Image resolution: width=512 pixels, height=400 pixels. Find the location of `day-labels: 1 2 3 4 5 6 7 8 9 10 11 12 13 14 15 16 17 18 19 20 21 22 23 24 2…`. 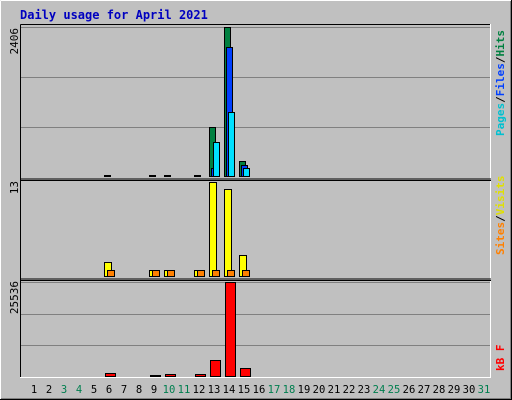

day-labels: 1 2 3 4 5 6 7 8 9 10 11 12 13 14 15 16 17 18 19 20 21 22 23 24 2… is located at coordinates (260, 390).